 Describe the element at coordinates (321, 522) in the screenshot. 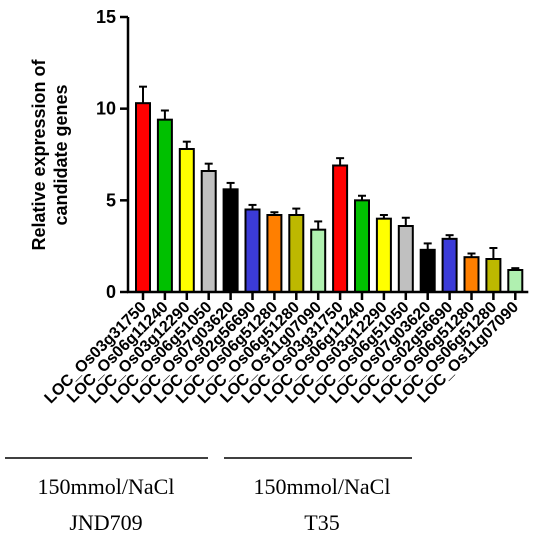

I see `group-label-variety: T35` at that location.